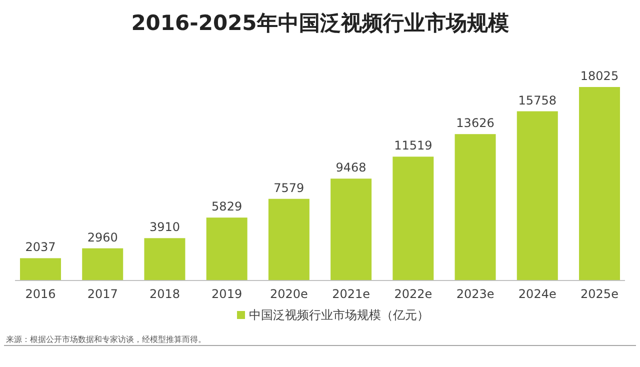 Image resolution: width=640 pixels, height=367 pixels. What do you see at coordinates (413, 294) in the screenshot?
I see `x-tick-label: 2022e` at bounding box center [413, 294].